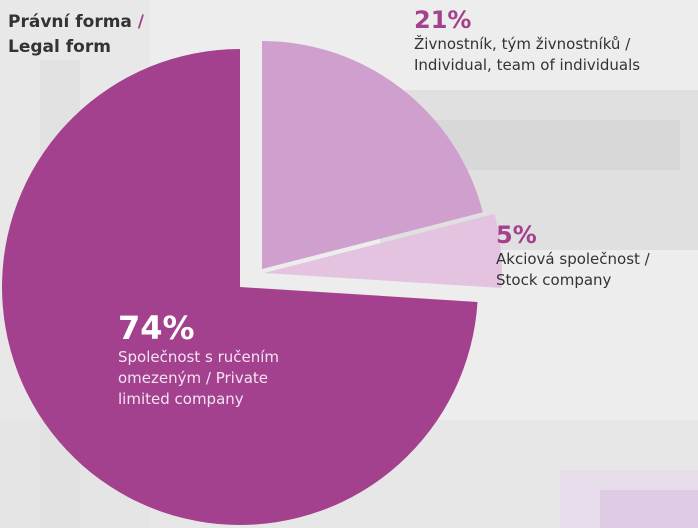  What do you see at coordinates (573, 269) in the screenshot?
I see `slice-description-stock: Akciová společnost / Stock company` at bounding box center [573, 269].